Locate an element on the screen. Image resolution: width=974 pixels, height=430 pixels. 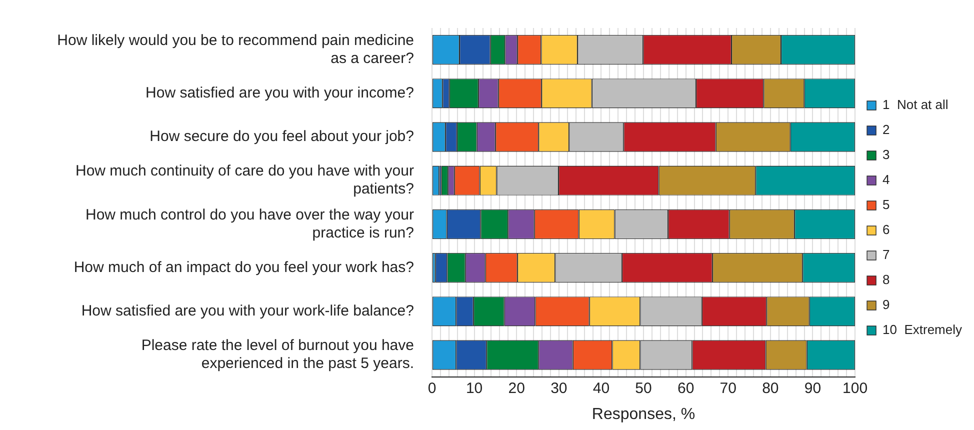
x-tick-label: 70 is located at coordinates (728, 388).